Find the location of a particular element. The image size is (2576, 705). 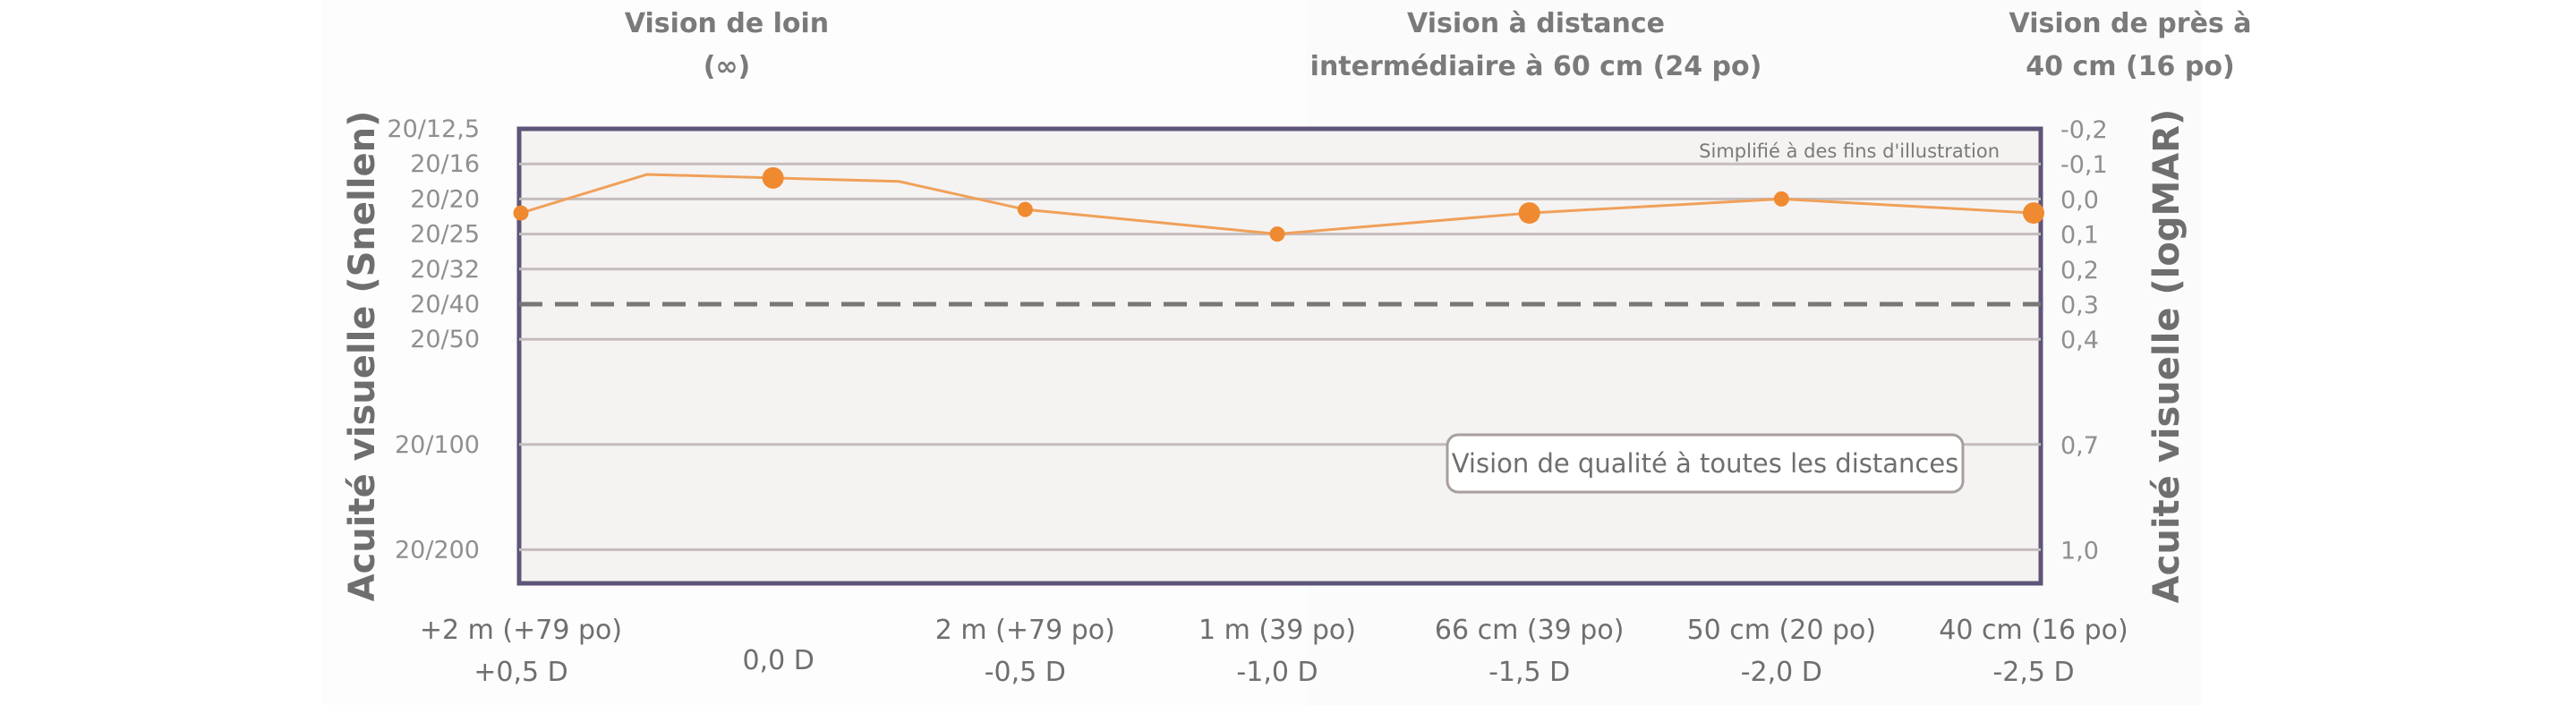

logmar-tick-label: -0,1 is located at coordinates (2084, 165).